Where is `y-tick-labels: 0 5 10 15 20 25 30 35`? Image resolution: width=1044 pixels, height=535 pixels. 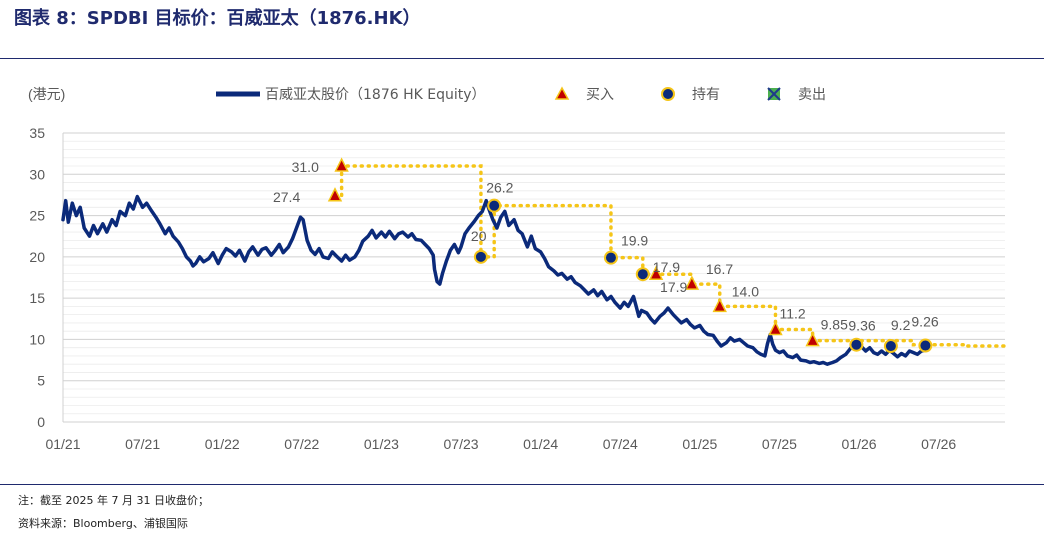
y-tick-labels: 0 5 10 15 20 25 30 35 is located at coordinates (37, 277).